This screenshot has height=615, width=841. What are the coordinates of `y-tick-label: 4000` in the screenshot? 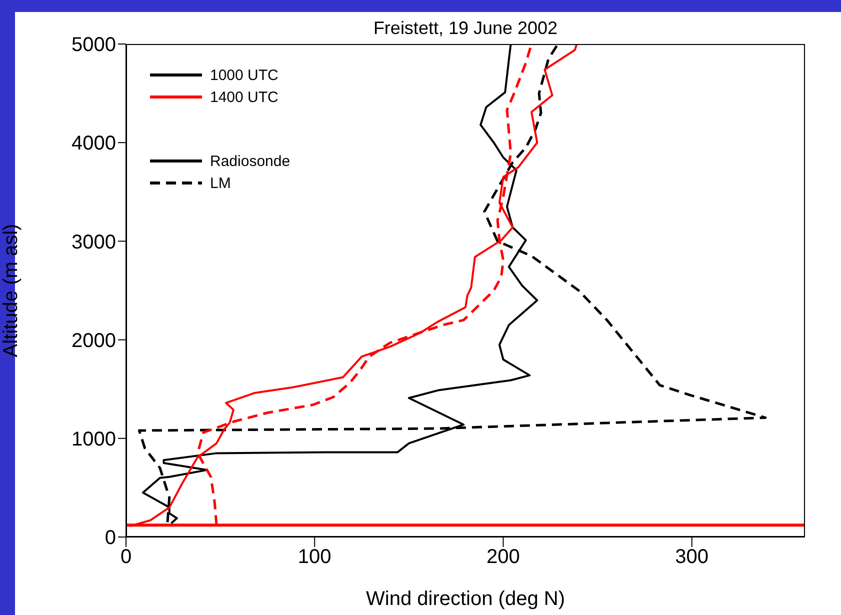 It's located at (94, 143).